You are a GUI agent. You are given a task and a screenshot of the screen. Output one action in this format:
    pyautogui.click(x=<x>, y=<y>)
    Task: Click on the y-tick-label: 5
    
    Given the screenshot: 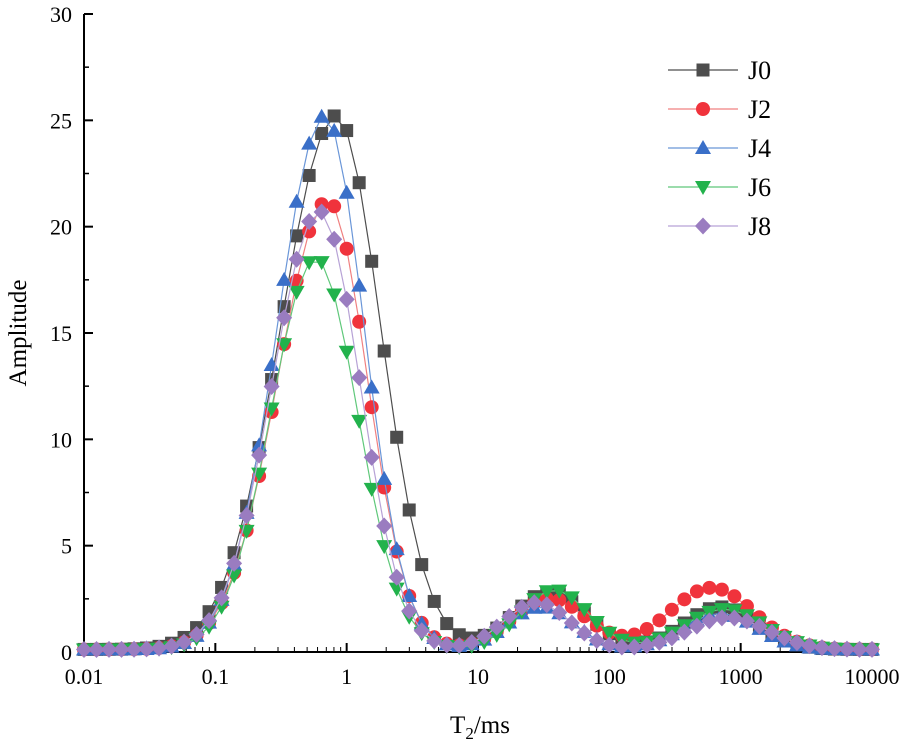 What is the action you would take?
    pyautogui.click(x=66, y=546)
    